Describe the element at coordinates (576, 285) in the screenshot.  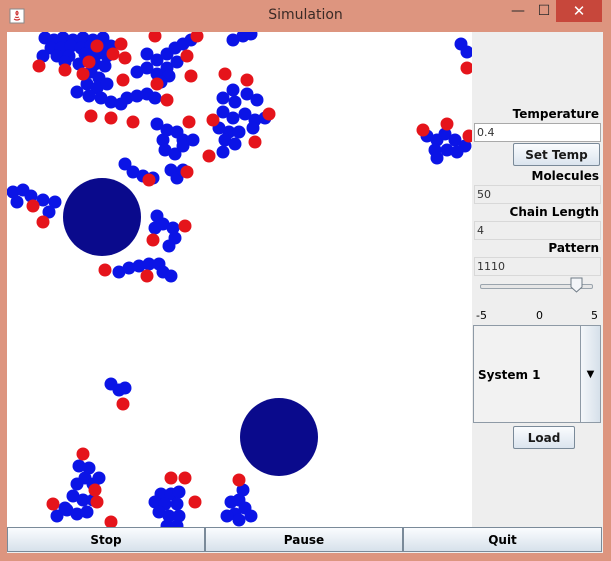
I see `slider-thumb` at that location.